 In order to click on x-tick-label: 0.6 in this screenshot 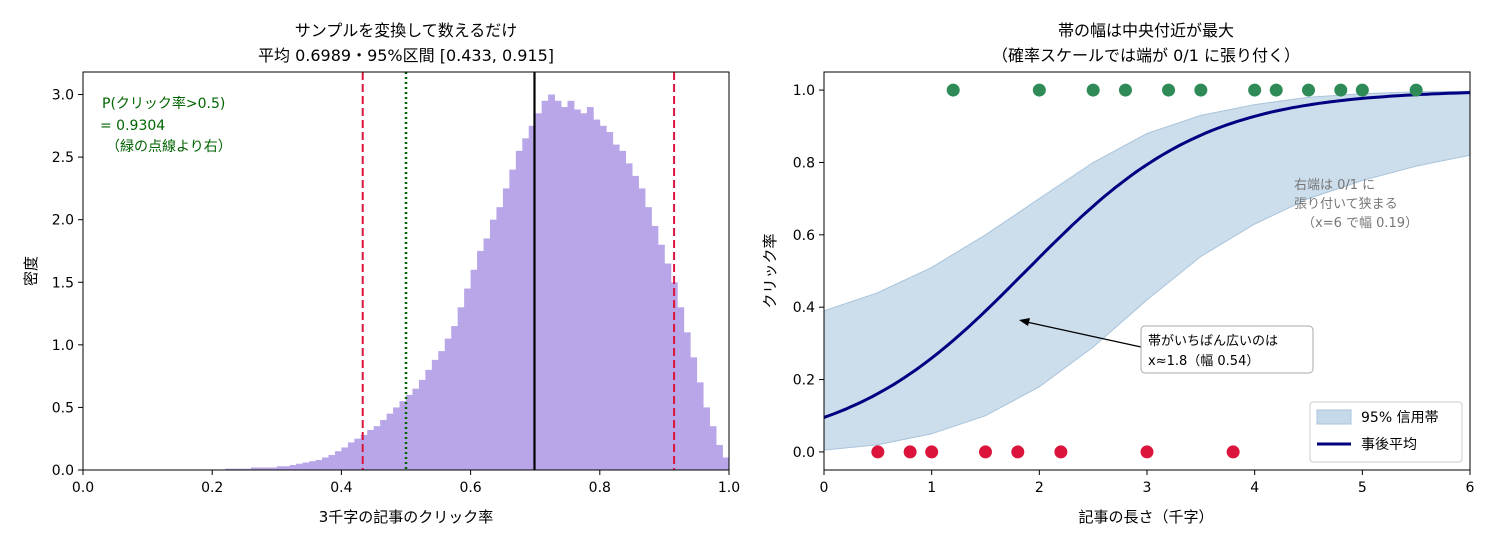, I will do `click(470, 488)`.